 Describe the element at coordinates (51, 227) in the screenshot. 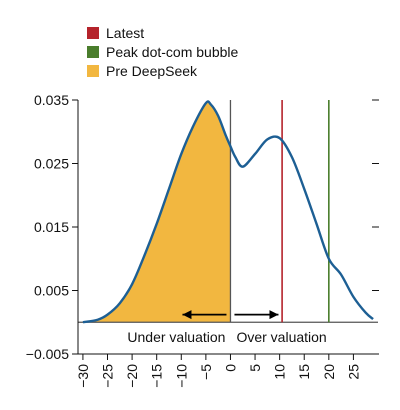

I see `y-tick-label: 0.015` at that location.